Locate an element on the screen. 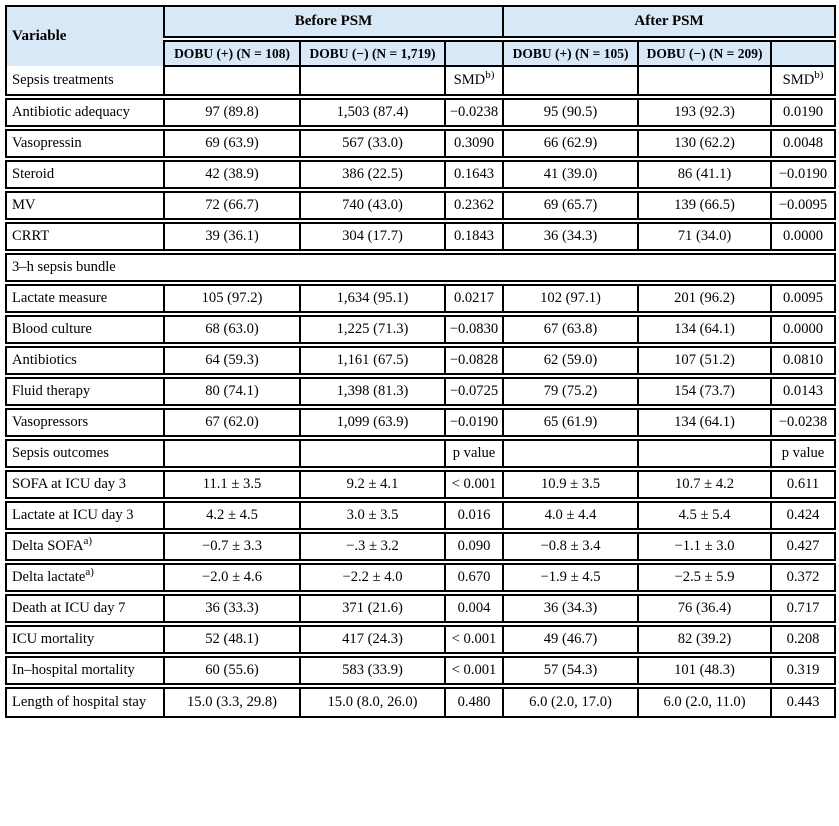 This screenshot has width=839, height=826. value-cell: 0.2362 is located at coordinates (474, 205).